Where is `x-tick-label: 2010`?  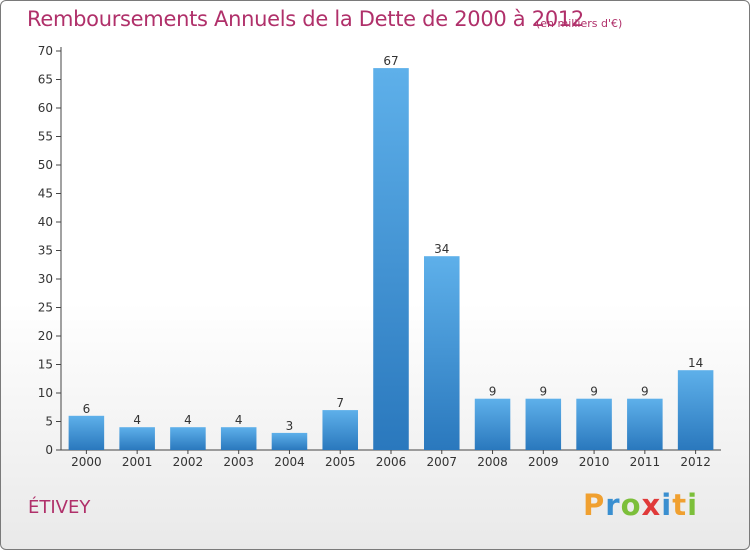
x-tick-label: 2010 is located at coordinates (594, 462).